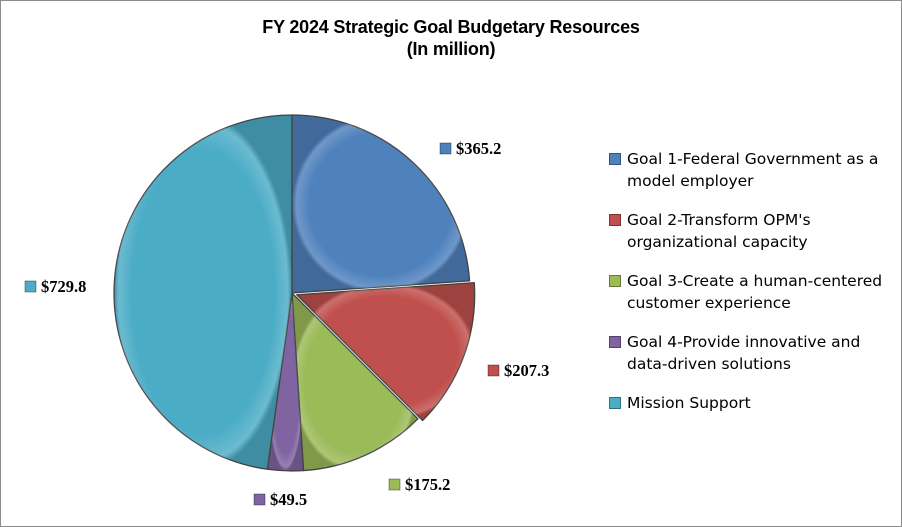  I want to click on legend-label: data-driven solutions, so click(709, 364).